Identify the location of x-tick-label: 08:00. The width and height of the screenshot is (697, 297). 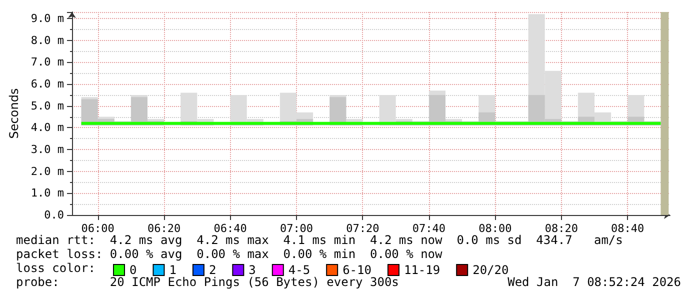
(495, 228).